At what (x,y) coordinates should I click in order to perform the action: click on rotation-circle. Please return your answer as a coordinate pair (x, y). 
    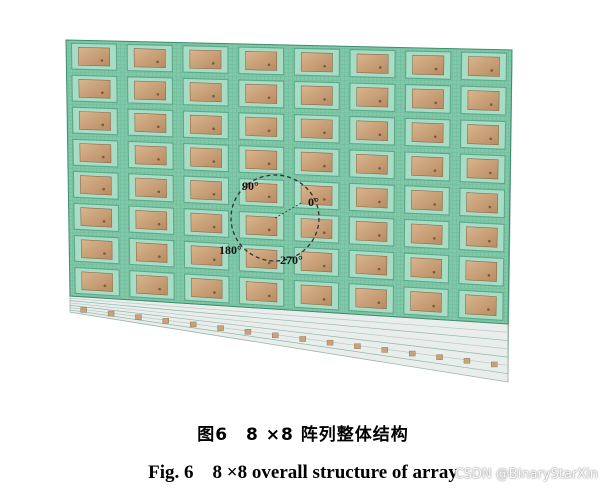
    Looking at the image, I should click on (275, 218).